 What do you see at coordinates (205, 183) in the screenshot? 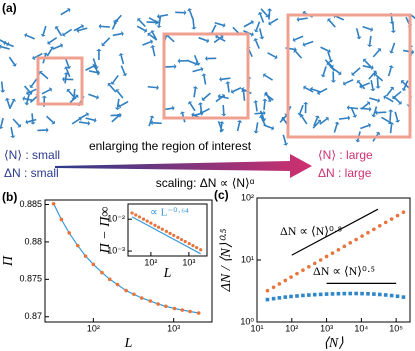
I see `scaling-label: scaling: ΔN ∝ ⟨N⟩ᵅ` at bounding box center [205, 183].